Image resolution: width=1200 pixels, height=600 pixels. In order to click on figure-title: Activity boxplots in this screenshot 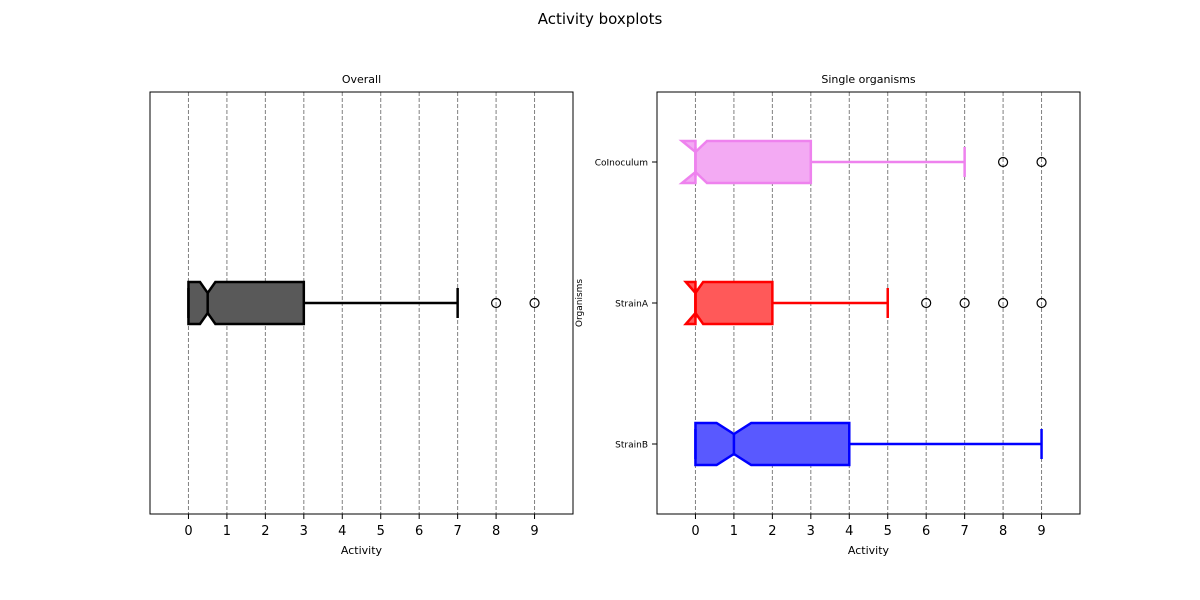, I will do `click(600, 19)`.